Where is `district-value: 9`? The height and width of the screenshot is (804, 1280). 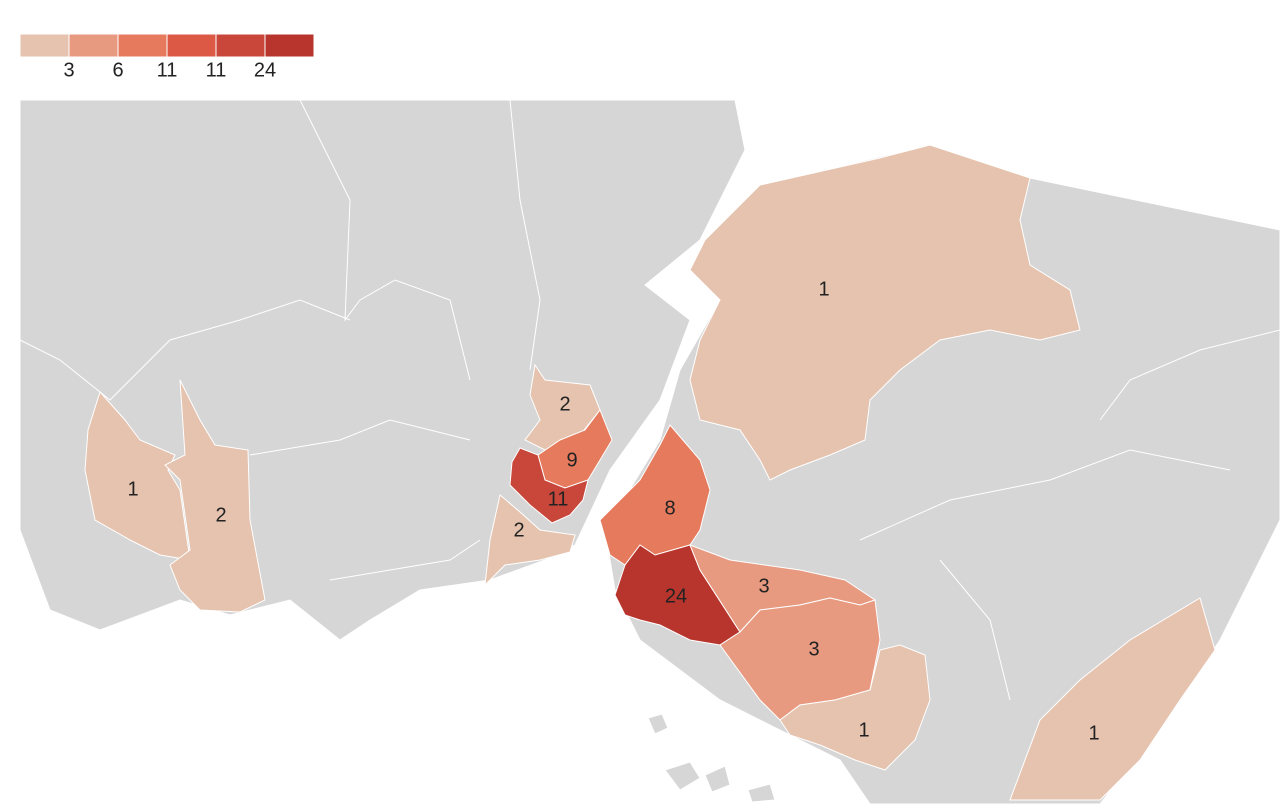 district-value: 9 is located at coordinates (571, 460).